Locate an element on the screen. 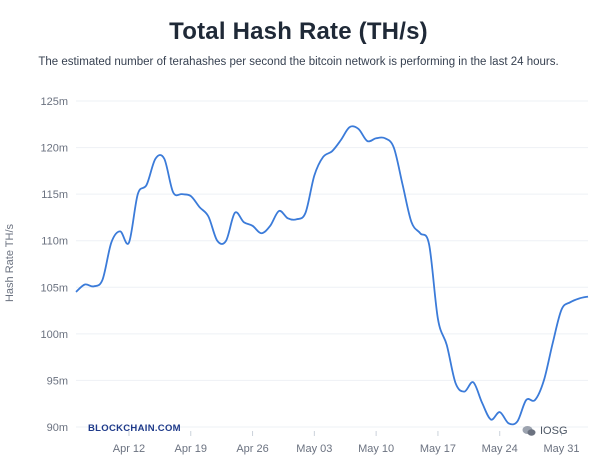 This screenshot has width=597, height=456. x-tick-label: May 31 is located at coordinates (561, 449).